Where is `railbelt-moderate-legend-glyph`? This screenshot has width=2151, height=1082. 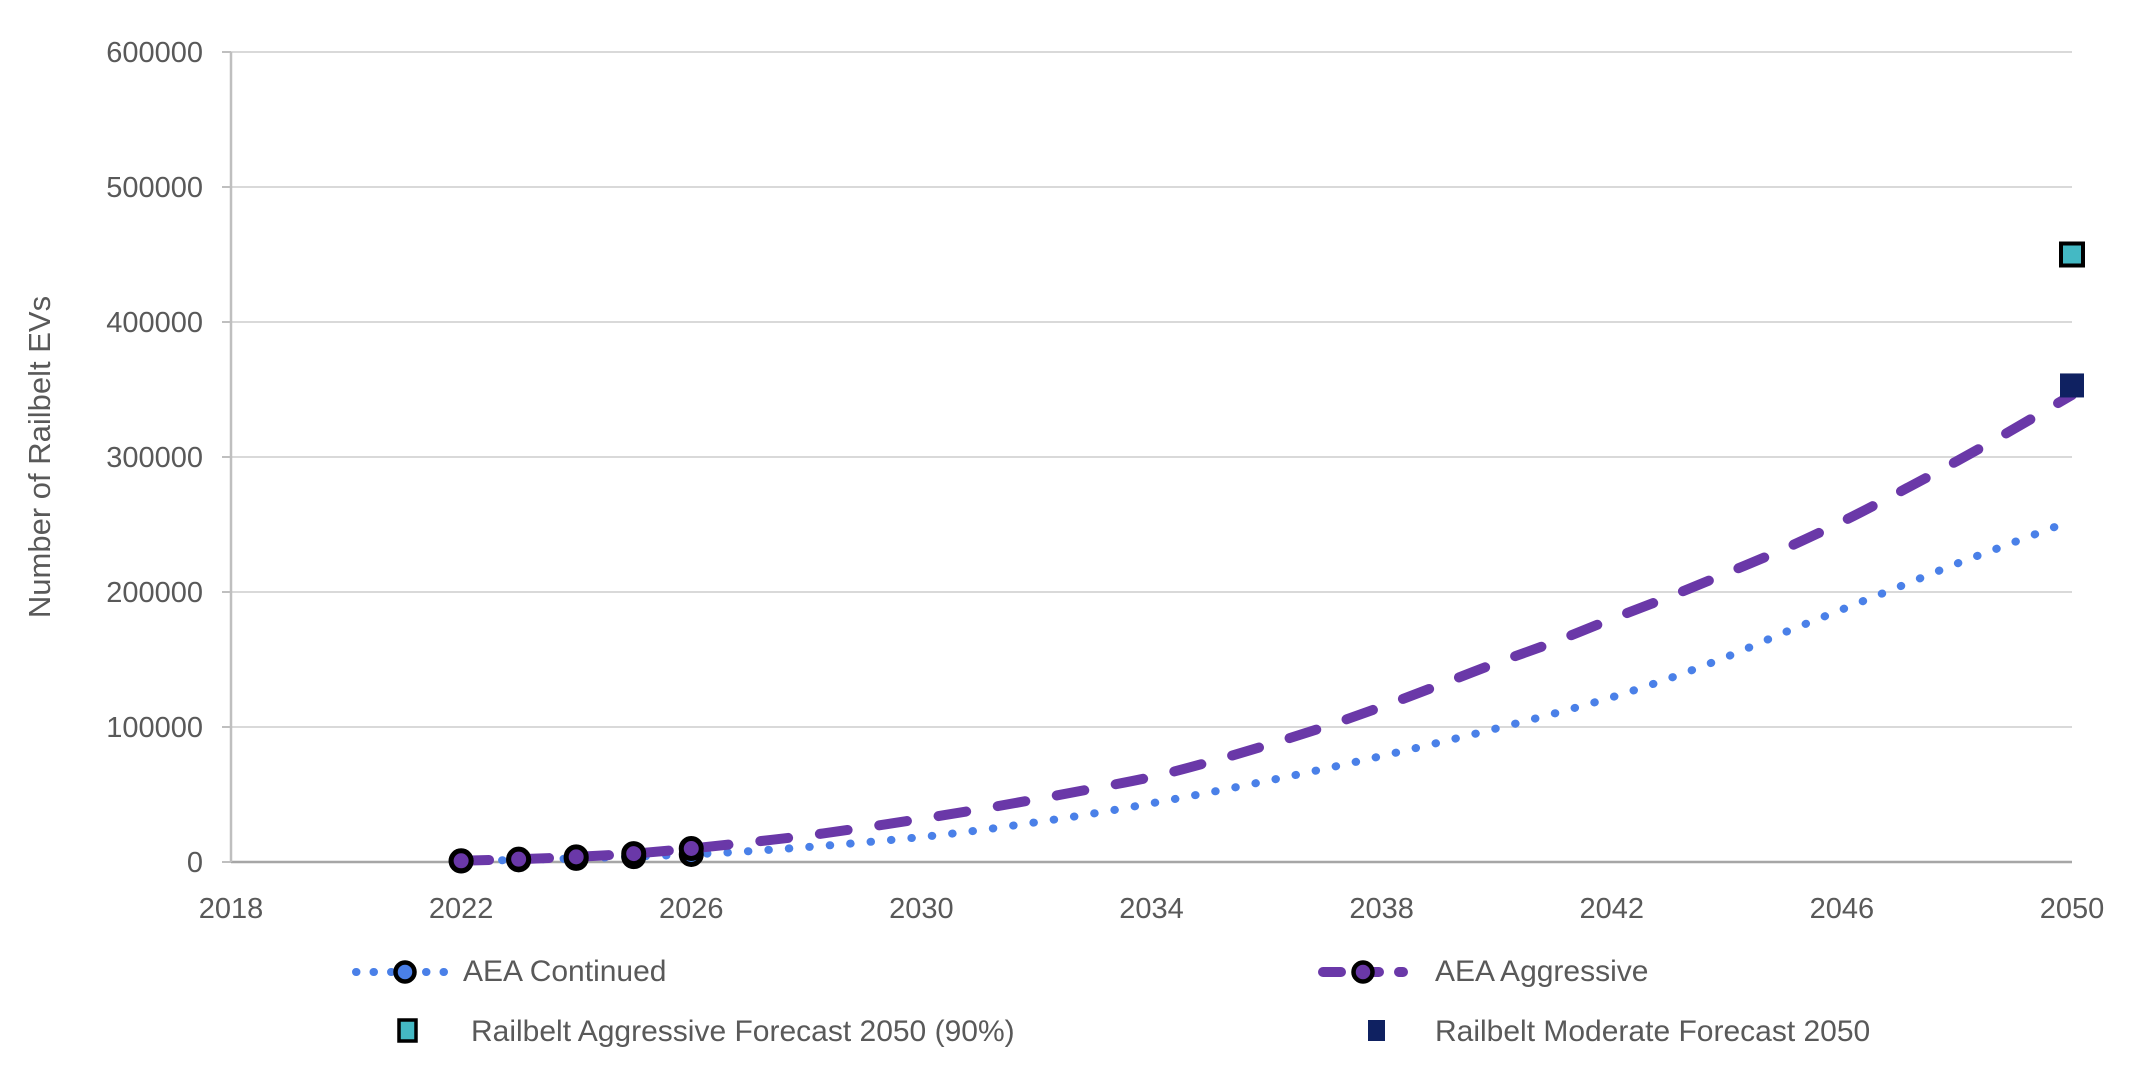
railbelt-moderate-legend-glyph is located at coordinates (1376, 1030).